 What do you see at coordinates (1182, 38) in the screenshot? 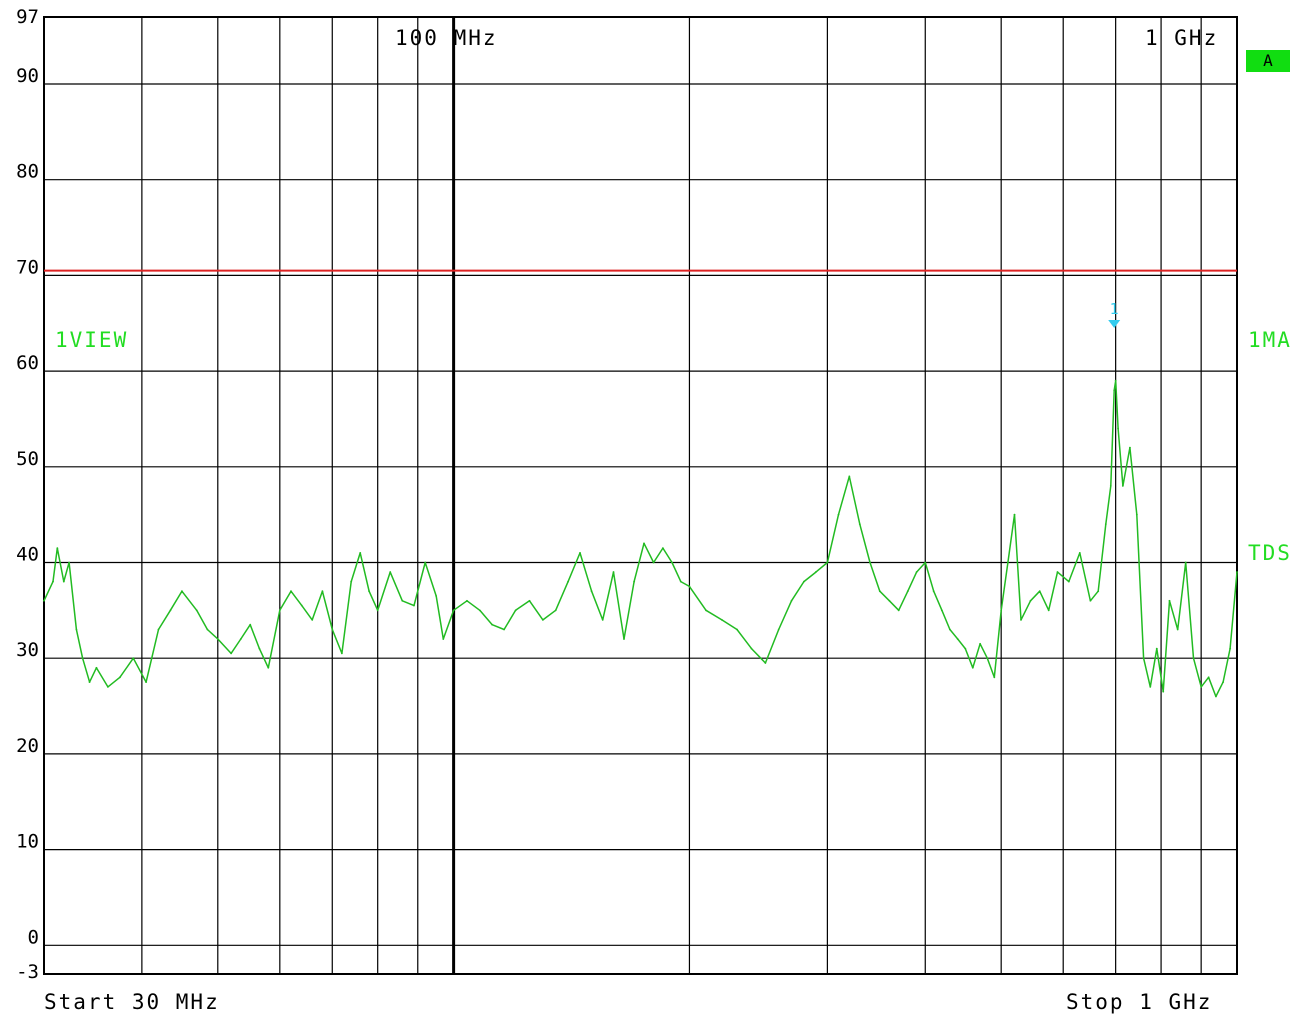
I see `top-label-1ghz: 1 GHz` at bounding box center [1182, 38].